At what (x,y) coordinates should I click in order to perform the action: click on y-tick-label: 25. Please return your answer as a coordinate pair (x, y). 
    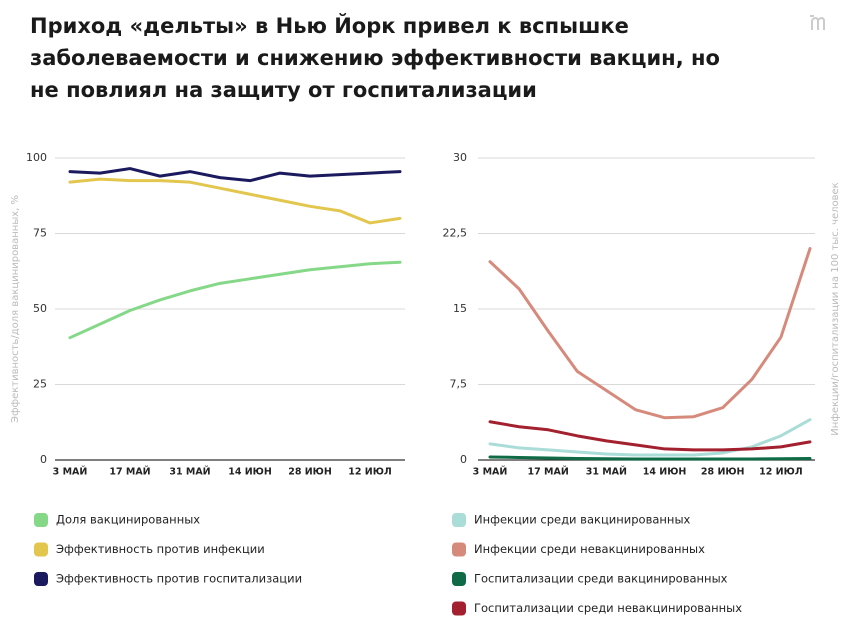
    Looking at the image, I should click on (40, 384).